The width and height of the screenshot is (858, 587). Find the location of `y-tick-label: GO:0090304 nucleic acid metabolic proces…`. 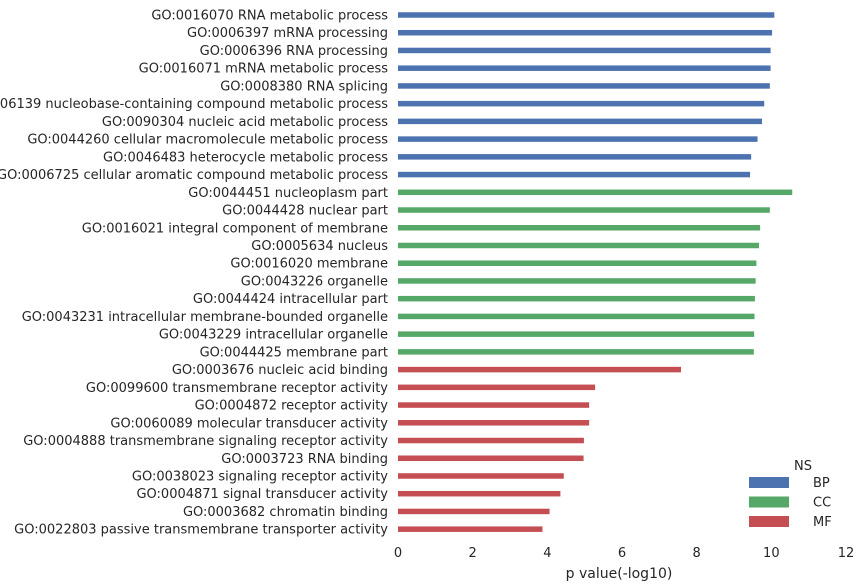

y-tick-label: GO:0090304 nucleic acid metabolic proces… is located at coordinates (245, 122).